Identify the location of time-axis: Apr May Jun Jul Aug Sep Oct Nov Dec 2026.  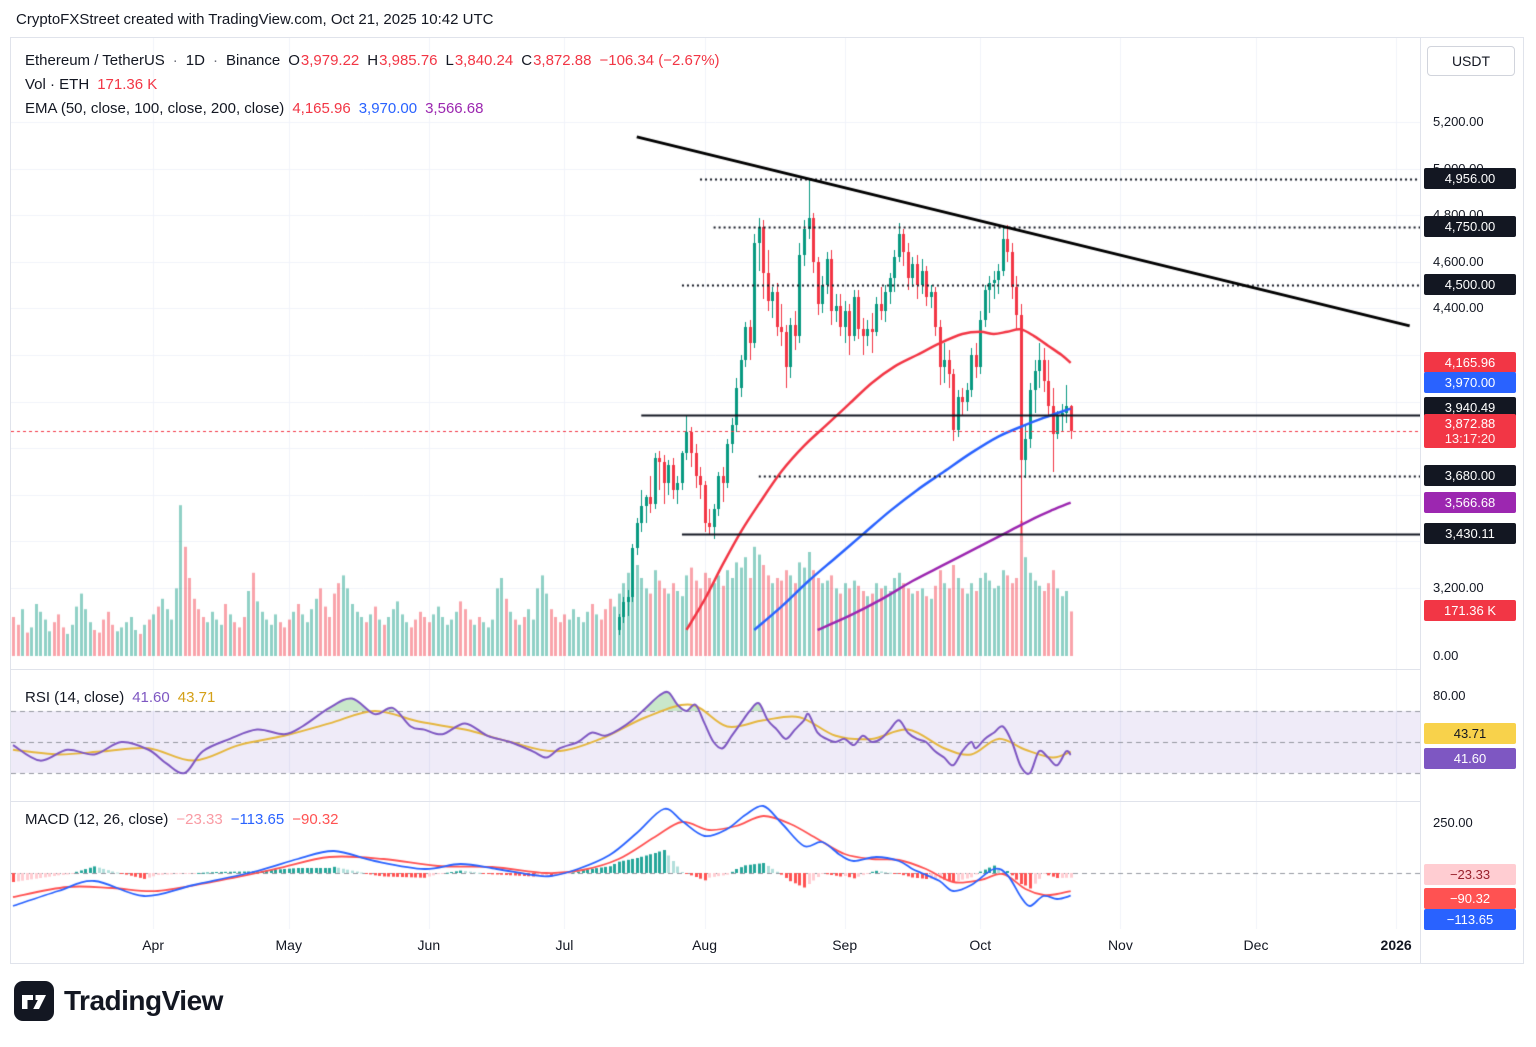
(715, 946).